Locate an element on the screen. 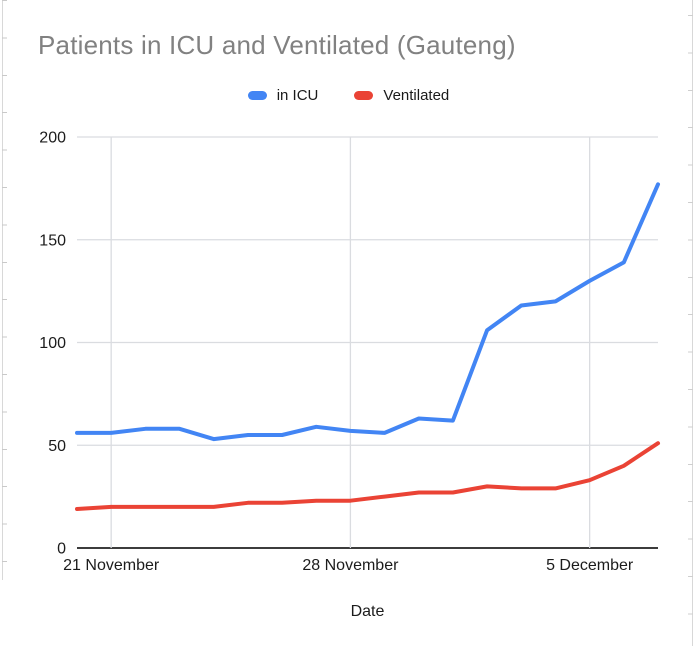 The height and width of the screenshot is (646, 697). y-tick-label: 150 is located at coordinates (52, 240).